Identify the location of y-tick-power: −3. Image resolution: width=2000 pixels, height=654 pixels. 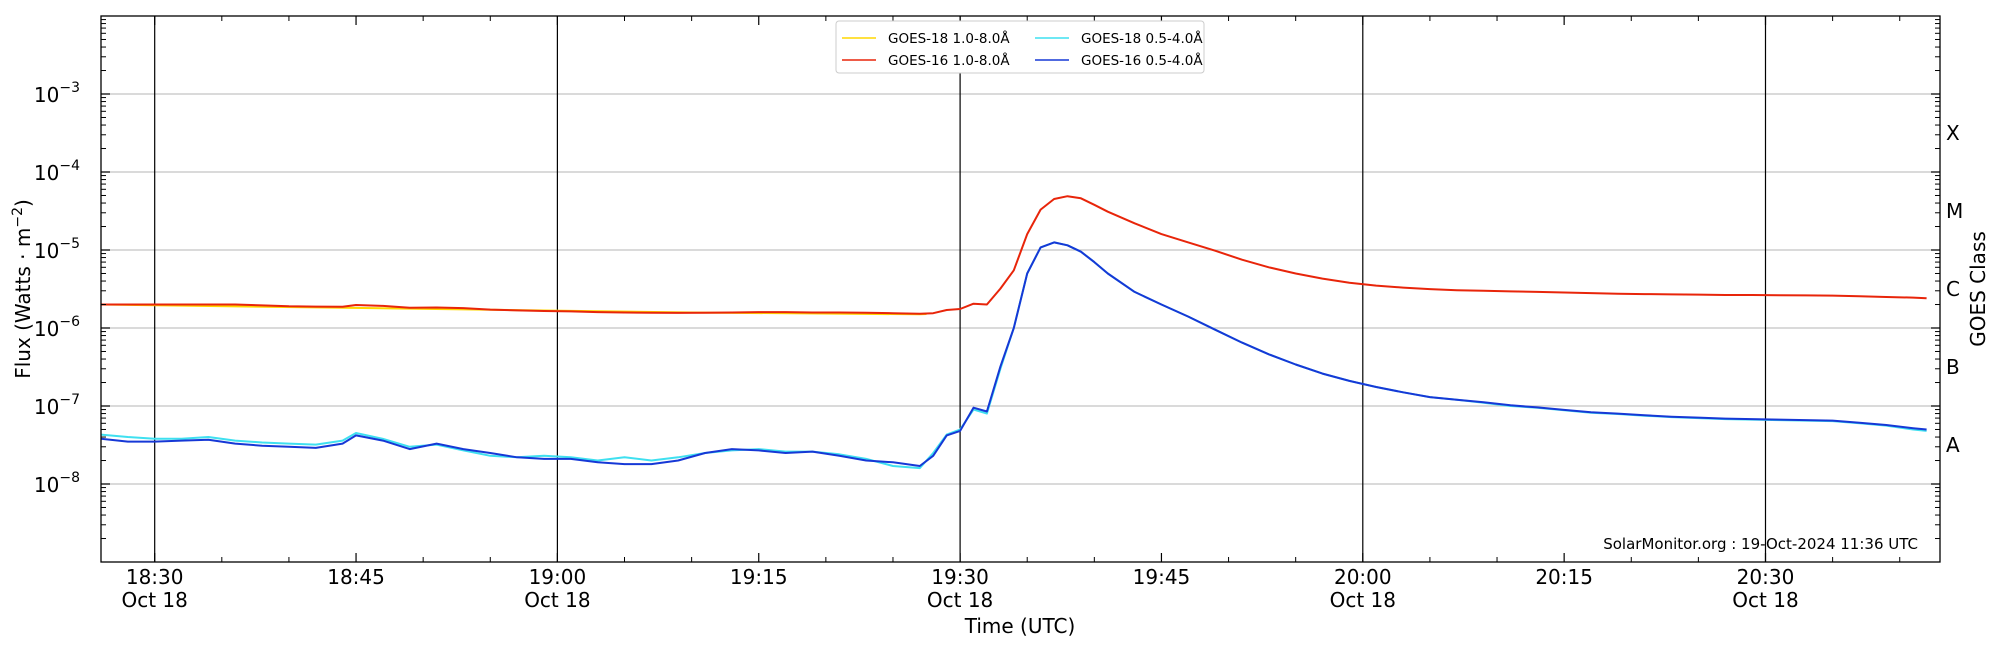
(69, 88).